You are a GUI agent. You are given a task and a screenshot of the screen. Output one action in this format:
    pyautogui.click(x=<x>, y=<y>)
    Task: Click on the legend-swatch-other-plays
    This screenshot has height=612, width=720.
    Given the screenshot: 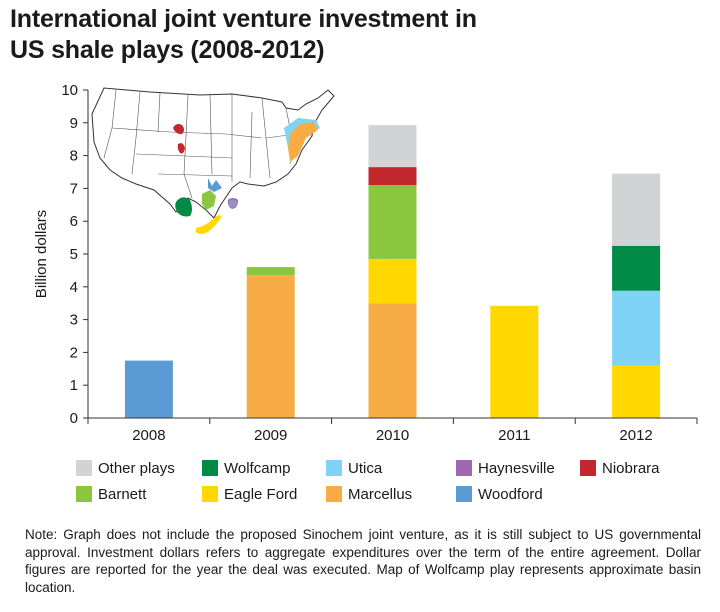 What is the action you would take?
    pyautogui.click(x=84, y=468)
    